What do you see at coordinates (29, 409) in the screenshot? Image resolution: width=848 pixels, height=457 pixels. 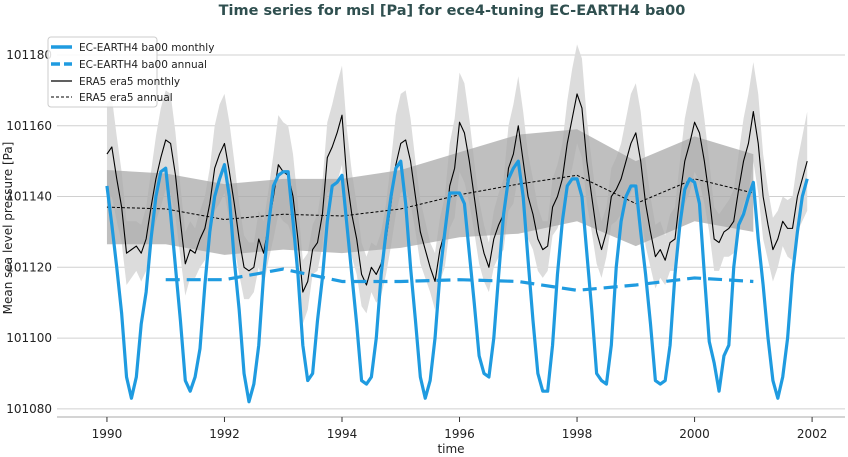 I see `y-tick-label: 101080` at bounding box center [29, 409].